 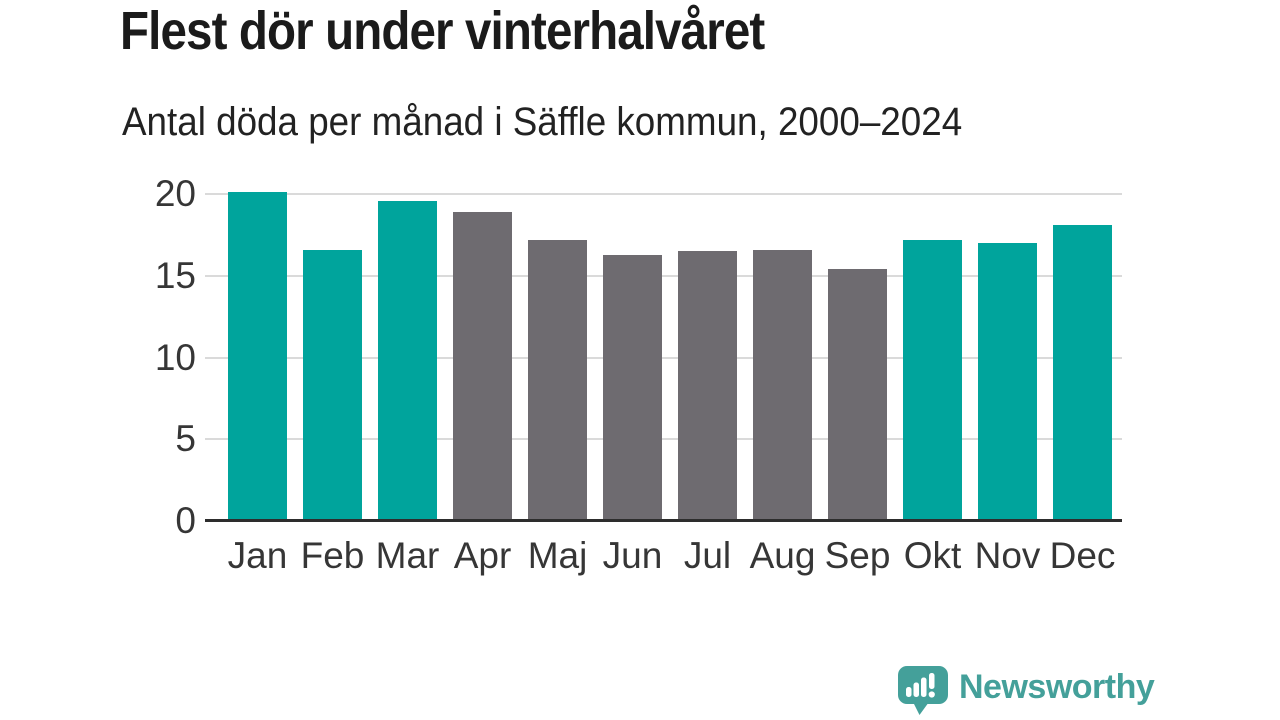 What do you see at coordinates (1007, 382) in the screenshot?
I see `bar-nov` at bounding box center [1007, 382].